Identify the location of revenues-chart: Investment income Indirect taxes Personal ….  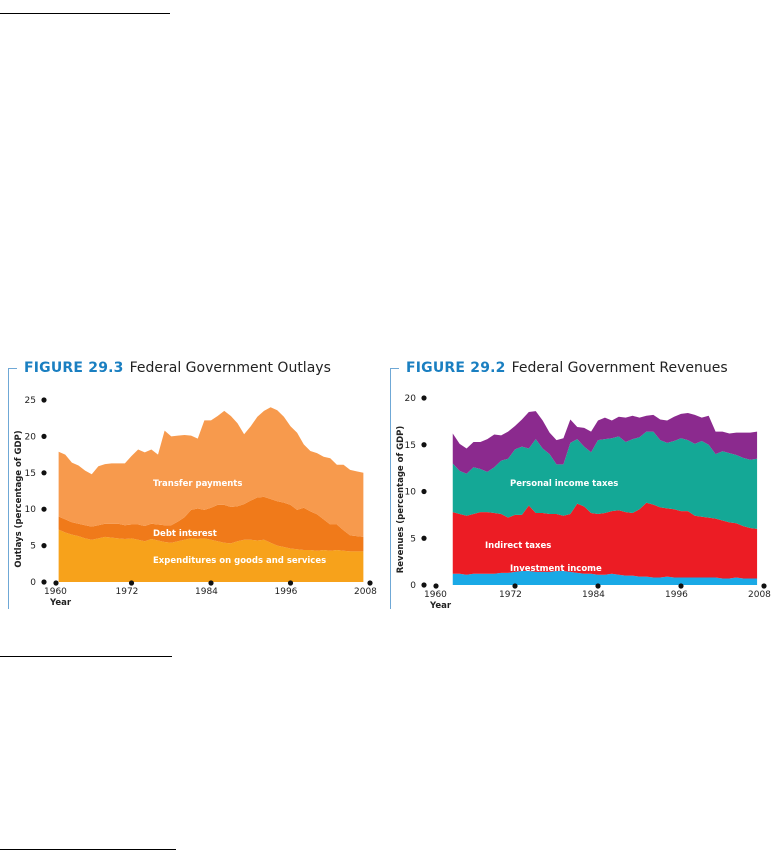
(583, 502).